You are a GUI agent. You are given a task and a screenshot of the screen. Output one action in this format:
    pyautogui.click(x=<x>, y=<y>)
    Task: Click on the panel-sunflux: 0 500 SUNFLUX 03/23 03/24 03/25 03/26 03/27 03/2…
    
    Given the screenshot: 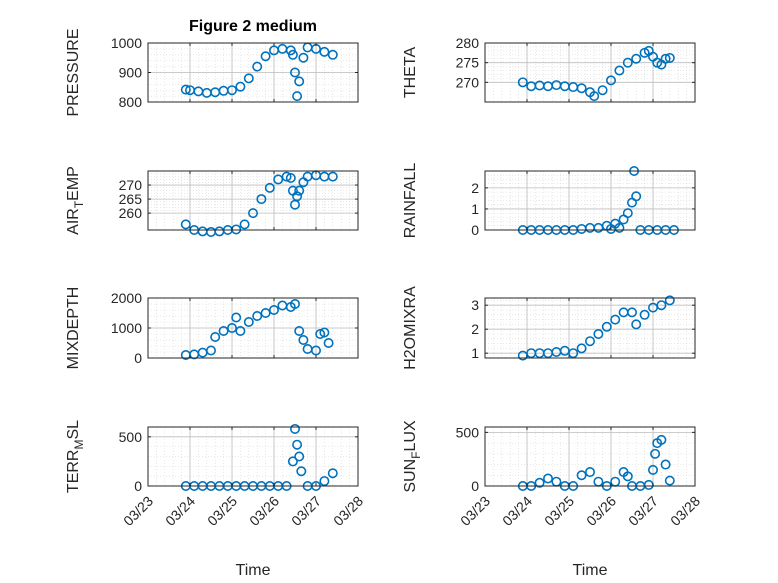 What is the action you would take?
    pyautogui.click(x=552, y=499)
    